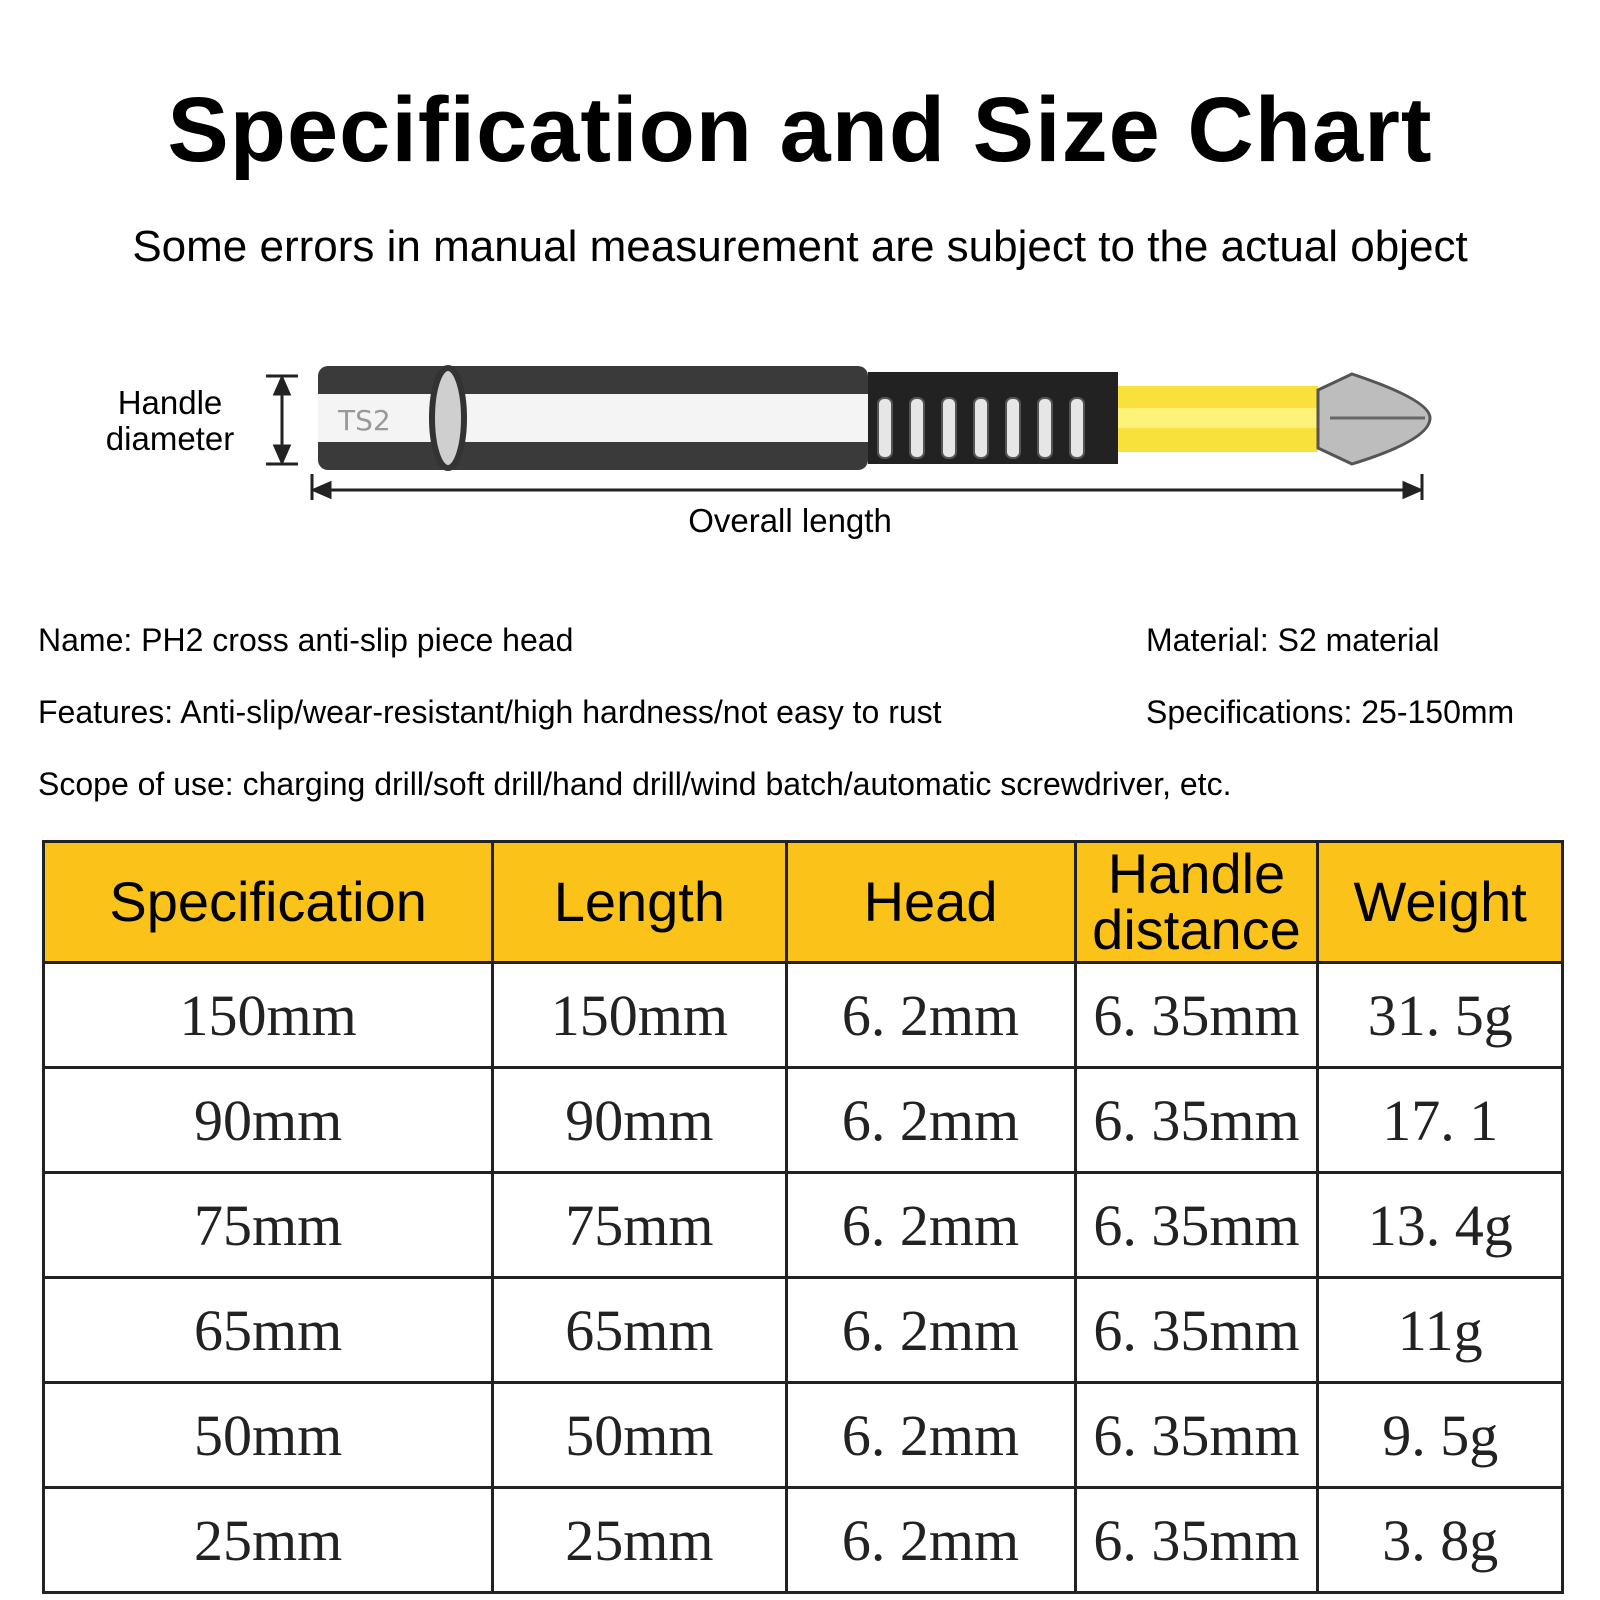 The image size is (1600, 1600). I want to click on overall-length-label: Overall length, so click(790, 520).